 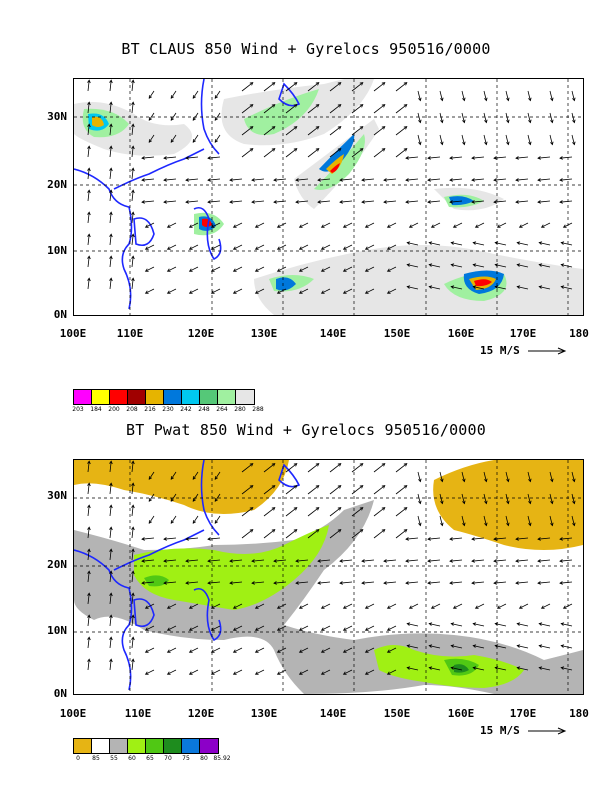 I want to click on lat-label-0n-2: 0N, so click(x=60, y=693).